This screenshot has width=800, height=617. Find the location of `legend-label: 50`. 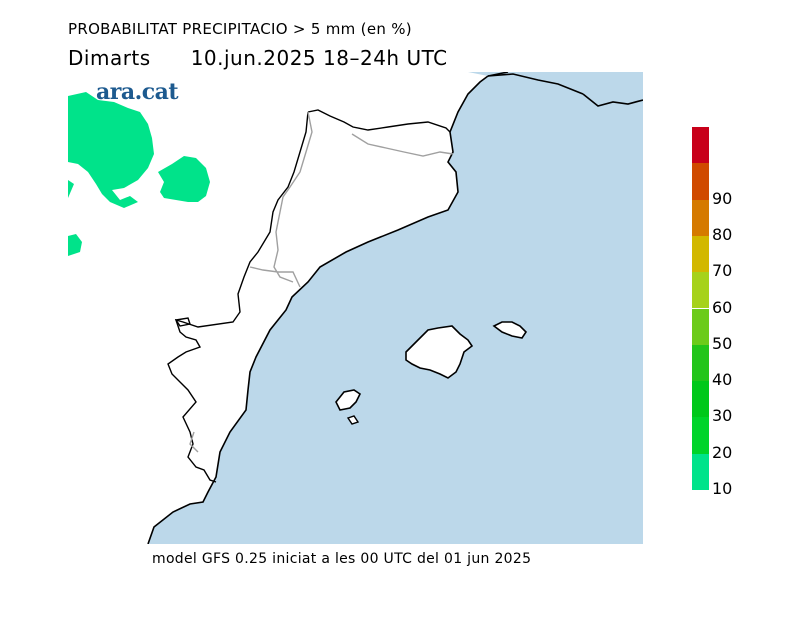

legend-label: 50 is located at coordinates (722, 343).